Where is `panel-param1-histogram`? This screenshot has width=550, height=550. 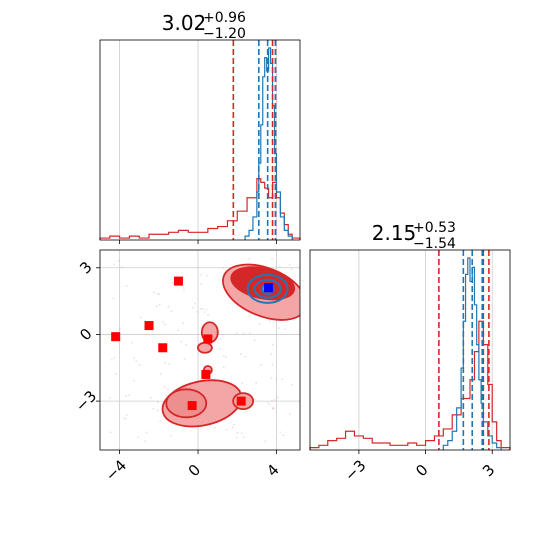
panel-param1-histogram is located at coordinates (200, 141).